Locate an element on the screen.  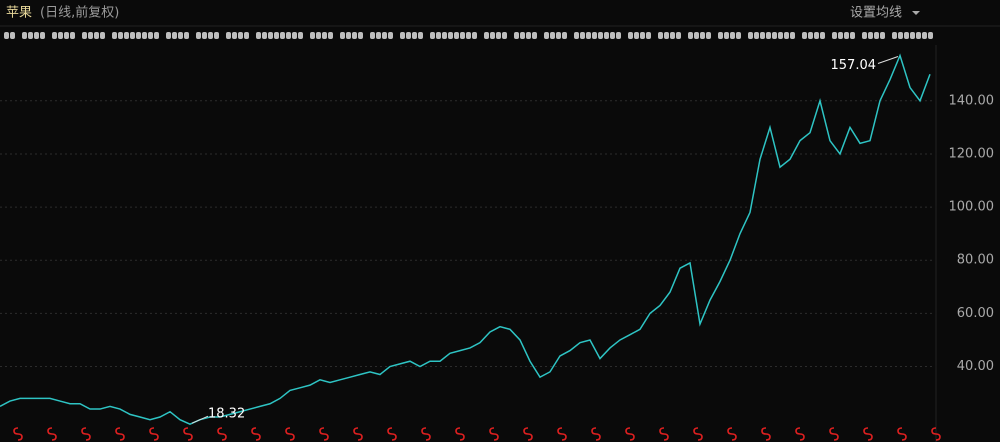
annotation-label: 18.32 is located at coordinates (226, 414).